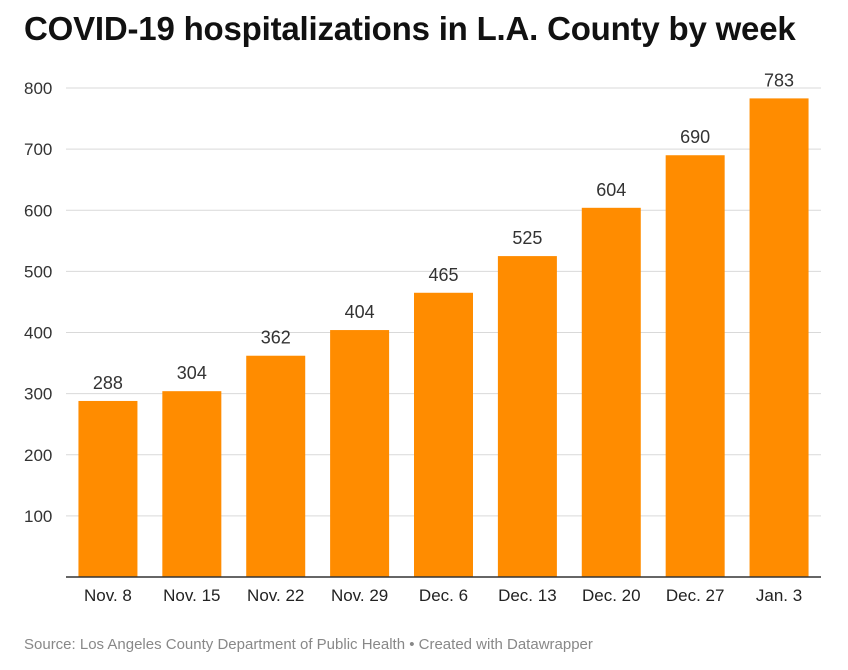  Describe the element at coordinates (275, 595) in the screenshot. I see `x-category-label: Nov. 22` at that location.